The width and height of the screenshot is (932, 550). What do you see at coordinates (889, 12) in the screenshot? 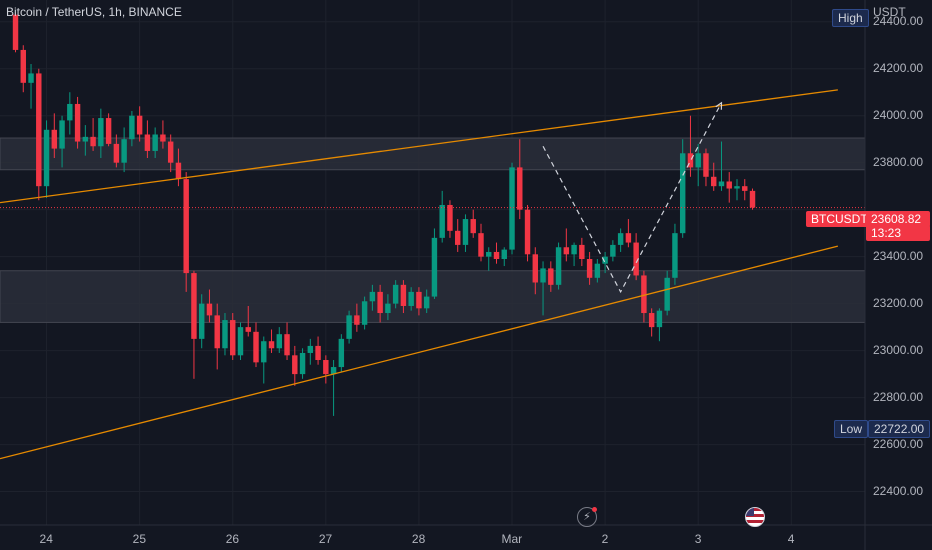
I see `price-axis-unit: USDT` at bounding box center [889, 12].